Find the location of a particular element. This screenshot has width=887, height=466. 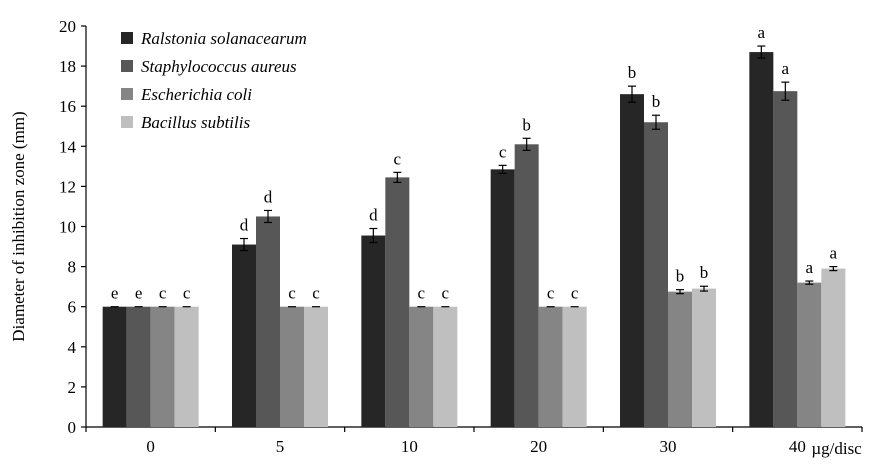

legend-label: Staphylococcus aureus is located at coordinates (219, 66).